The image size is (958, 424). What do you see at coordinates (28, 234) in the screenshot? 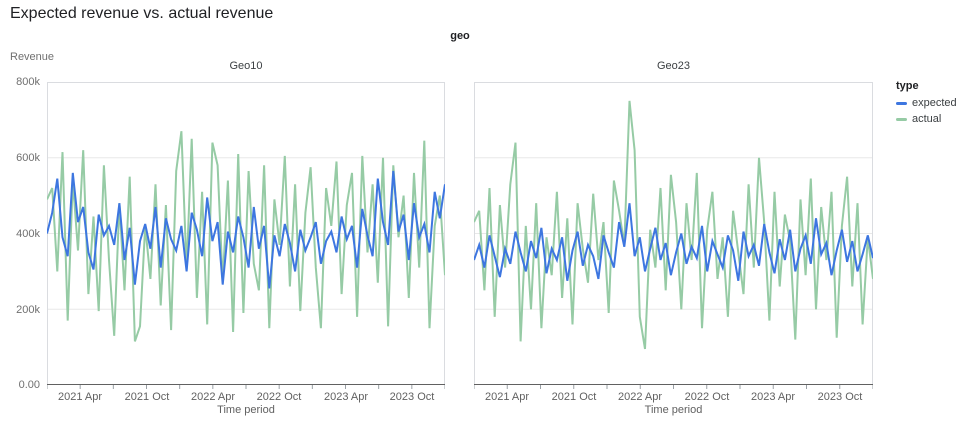
I see `y-tick-label: 400k` at bounding box center [28, 234].